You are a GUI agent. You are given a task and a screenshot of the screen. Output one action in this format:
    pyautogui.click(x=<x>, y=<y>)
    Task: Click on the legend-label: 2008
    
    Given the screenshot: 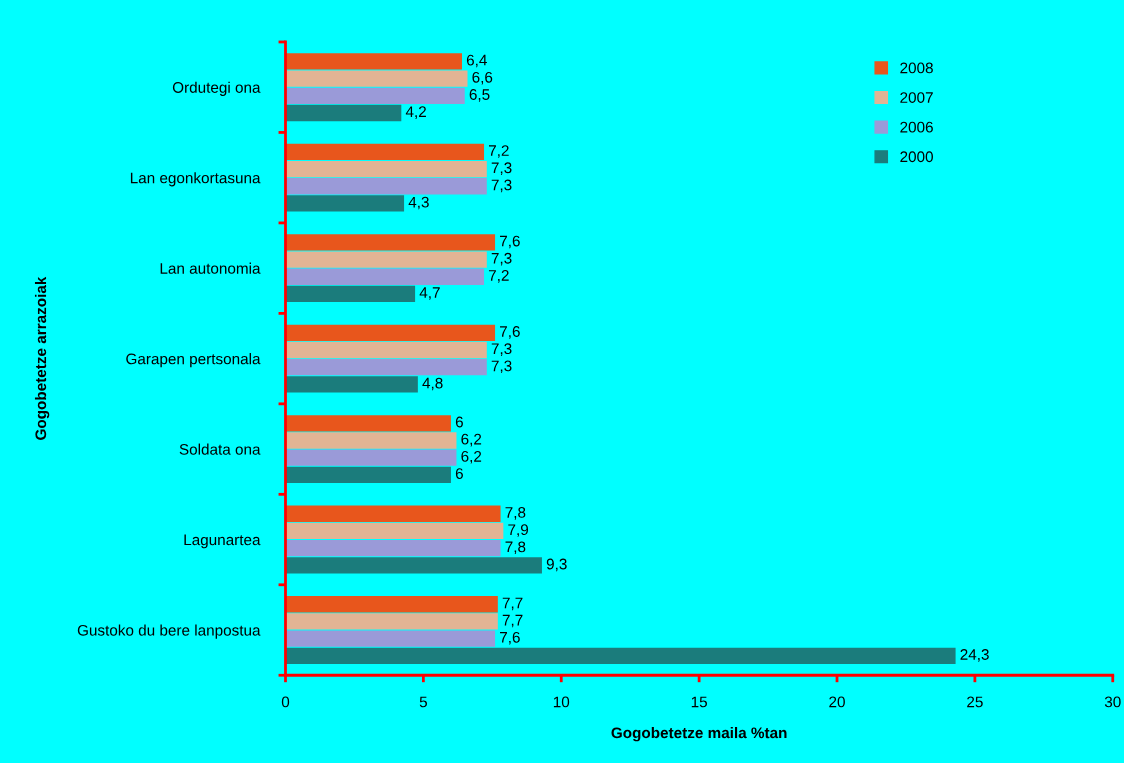 What is the action you would take?
    pyautogui.click(x=916, y=68)
    